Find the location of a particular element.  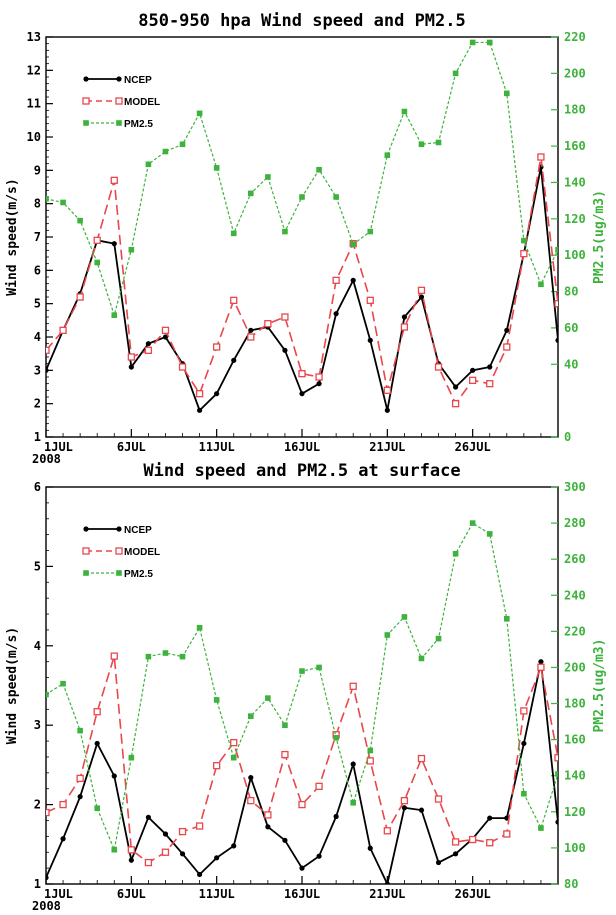

y-tick-label: 4 is located at coordinates (37, 646).